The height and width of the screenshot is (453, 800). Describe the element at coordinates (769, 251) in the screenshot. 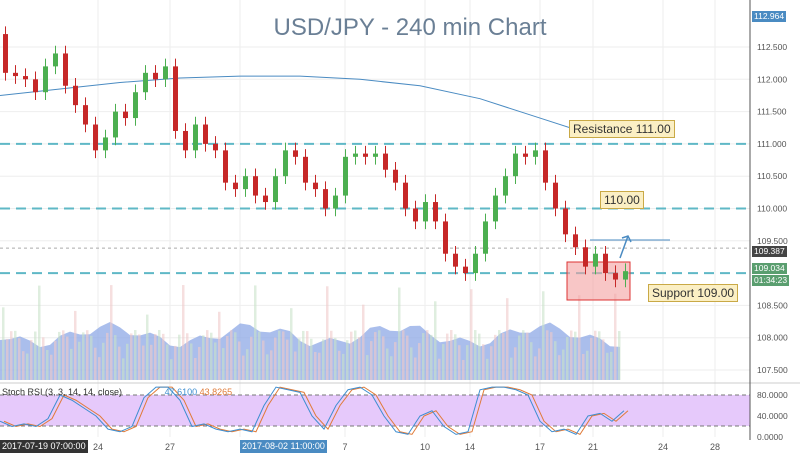

I see `crosshair-price-tag: 109.387` at that location.